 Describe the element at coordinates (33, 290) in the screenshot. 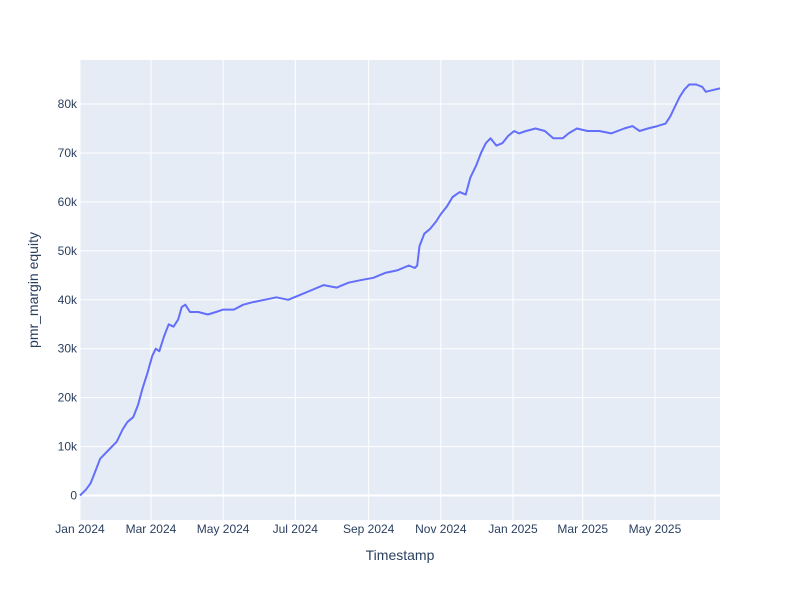

I see `y-axis-title: pmr_margin equity` at that location.